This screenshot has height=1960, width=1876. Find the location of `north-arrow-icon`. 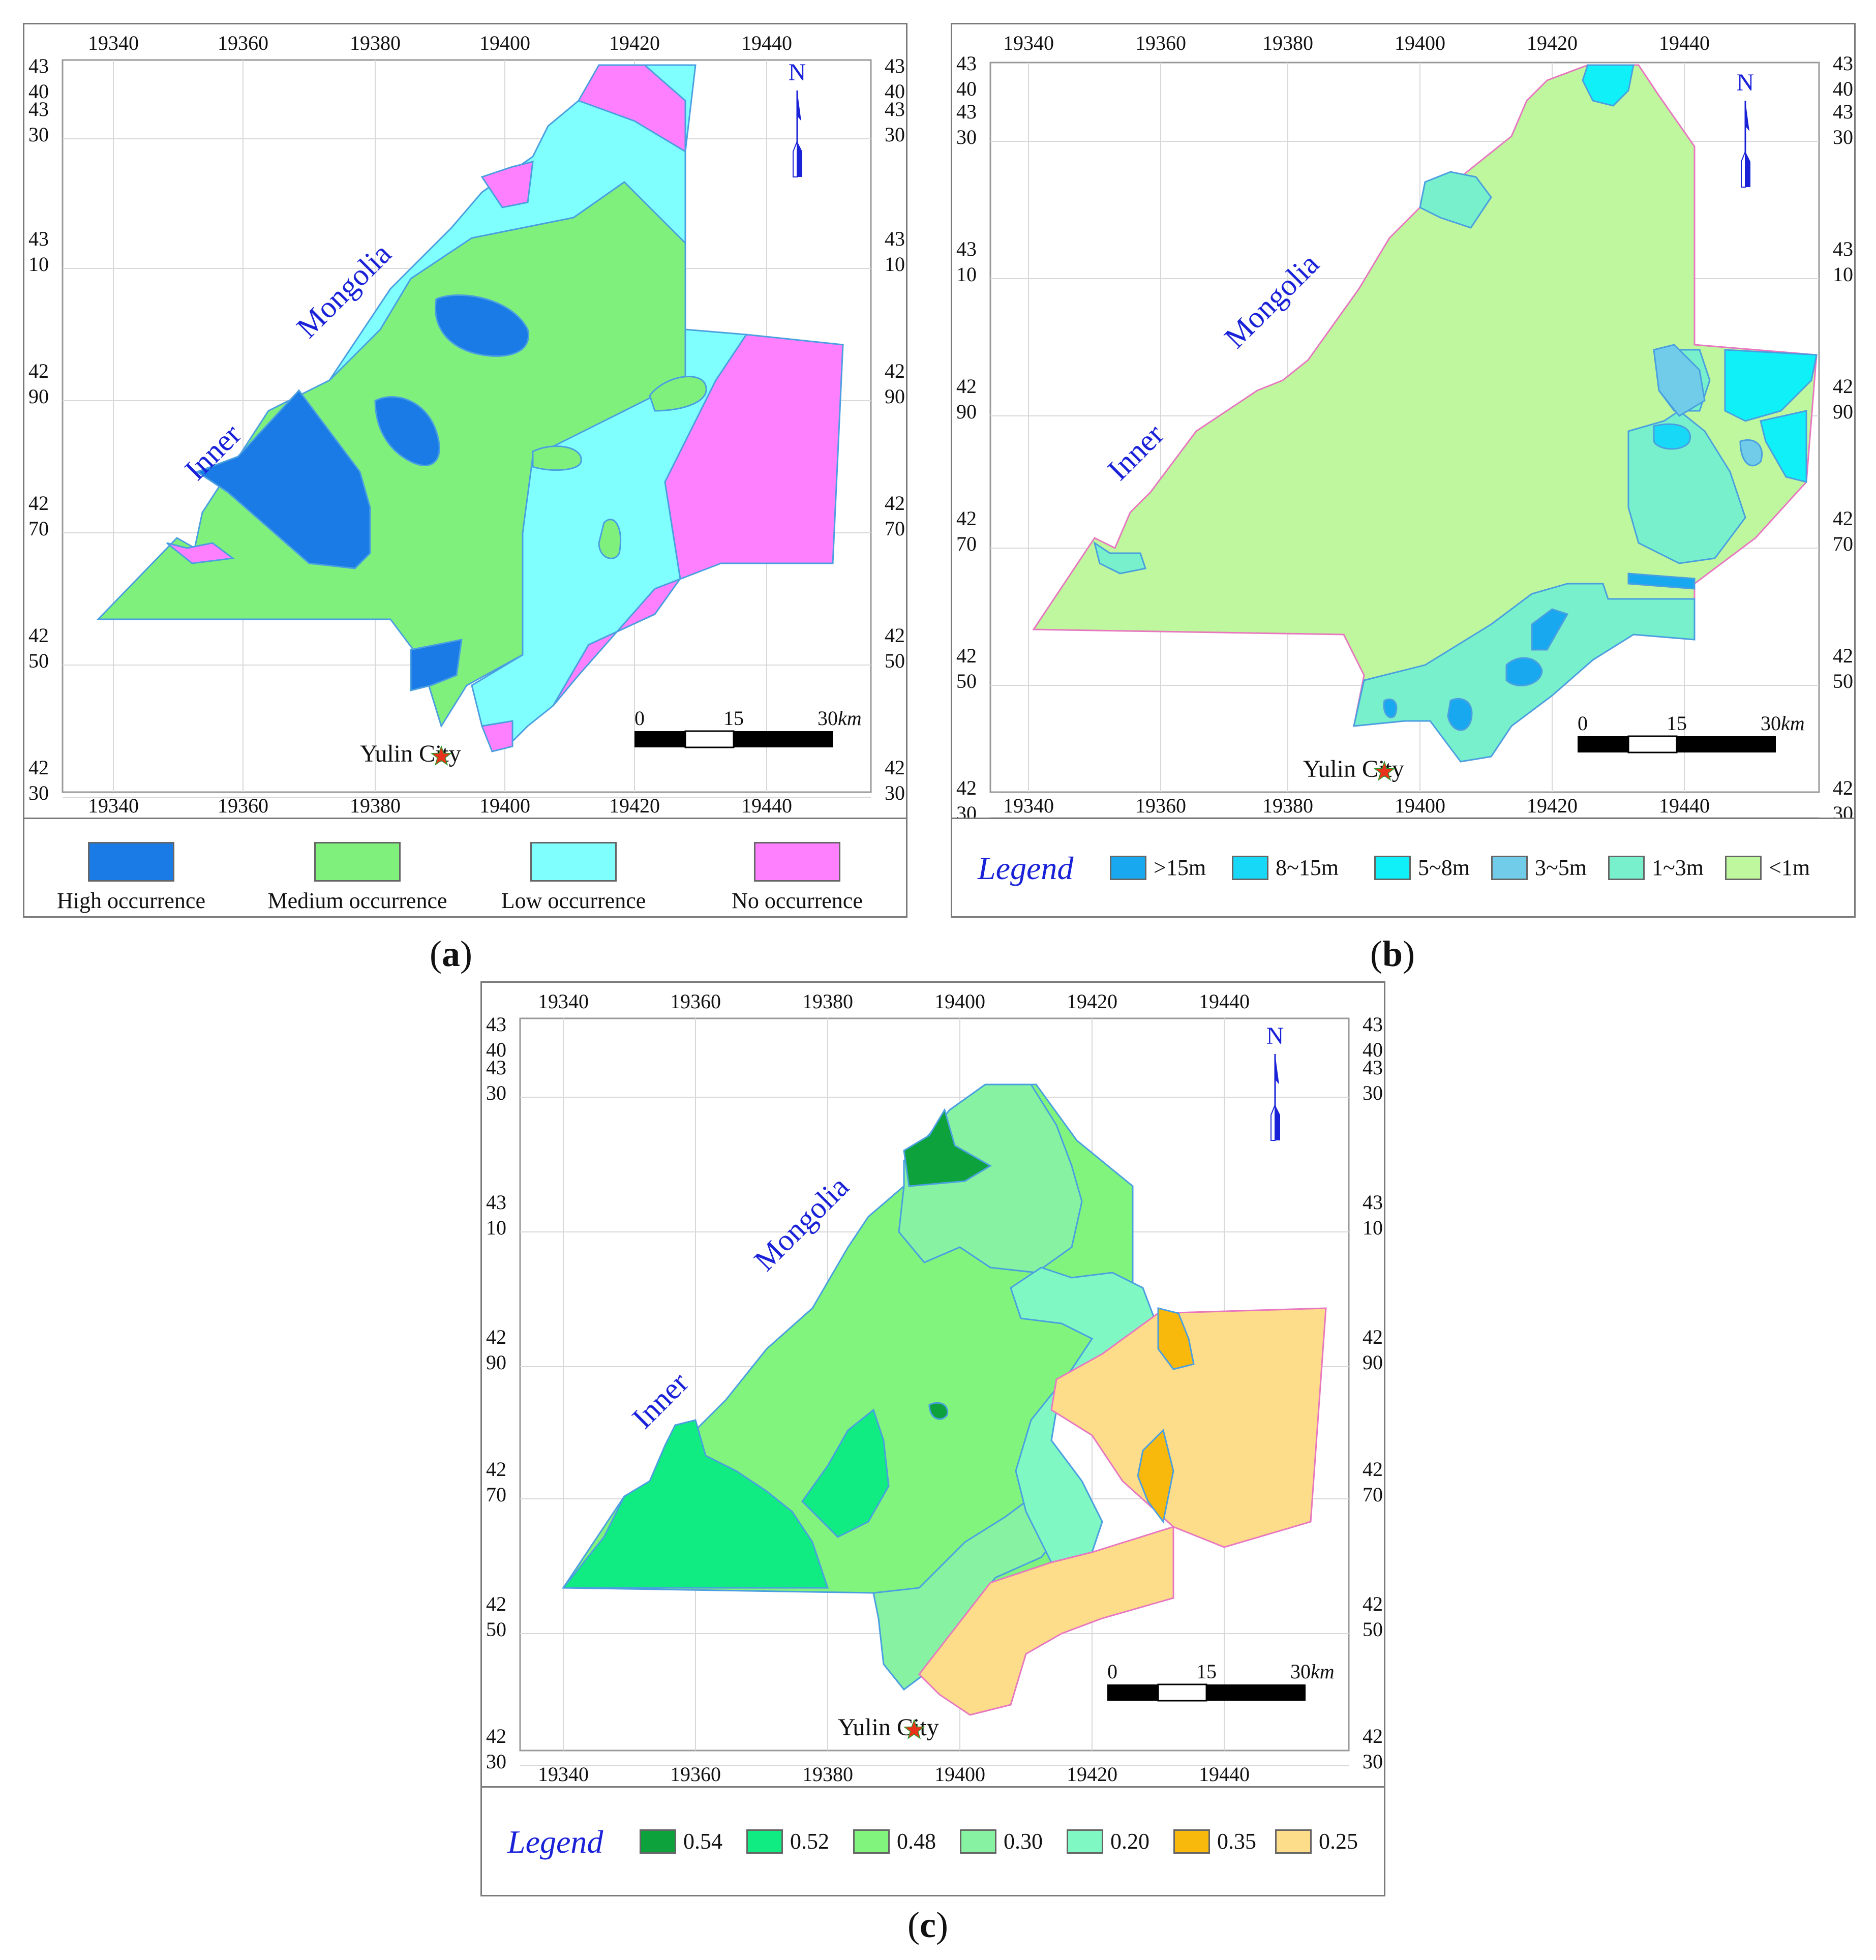

north-arrow-icon is located at coordinates (1275, 1097).